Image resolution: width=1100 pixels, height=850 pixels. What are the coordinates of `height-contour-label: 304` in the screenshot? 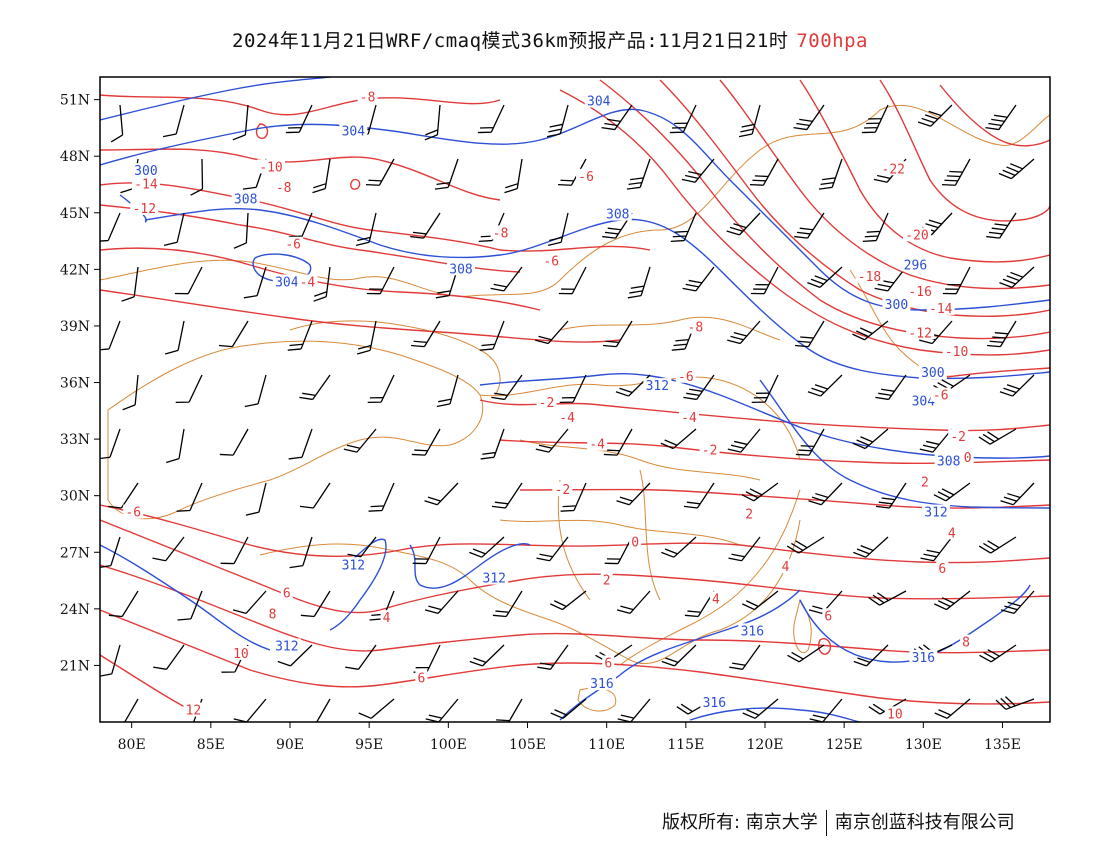 It's located at (287, 282).